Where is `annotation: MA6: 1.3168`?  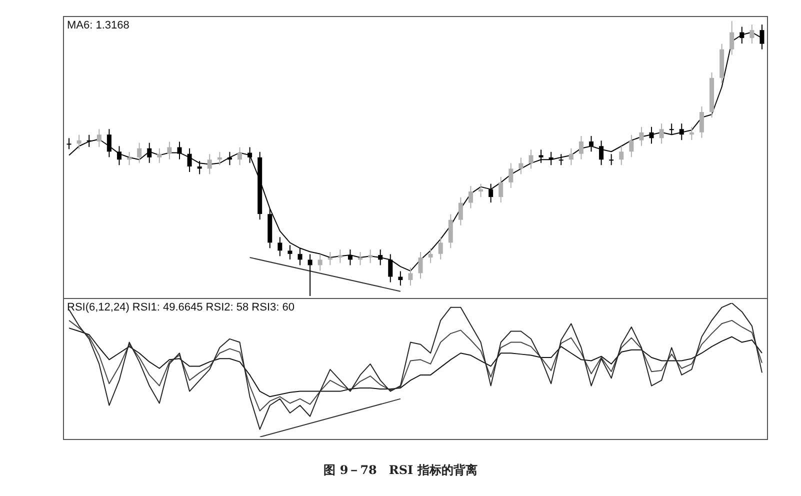 annotation: MA6: 1.3168 is located at coordinates (98, 26).